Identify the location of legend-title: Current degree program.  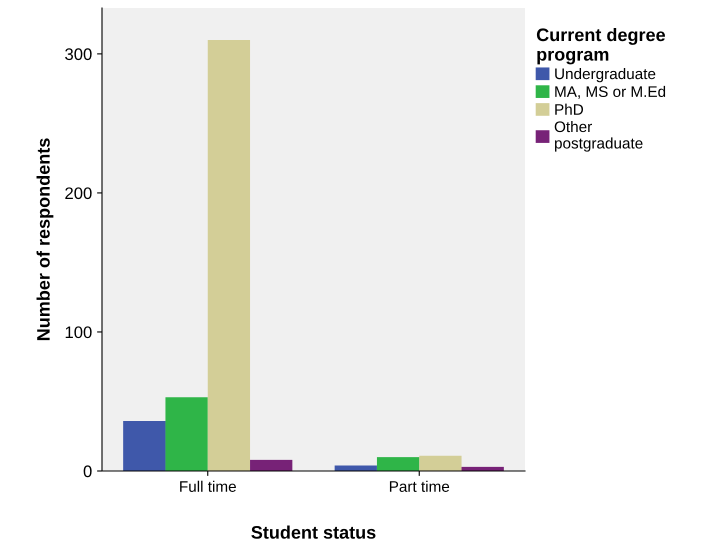
(600, 46).